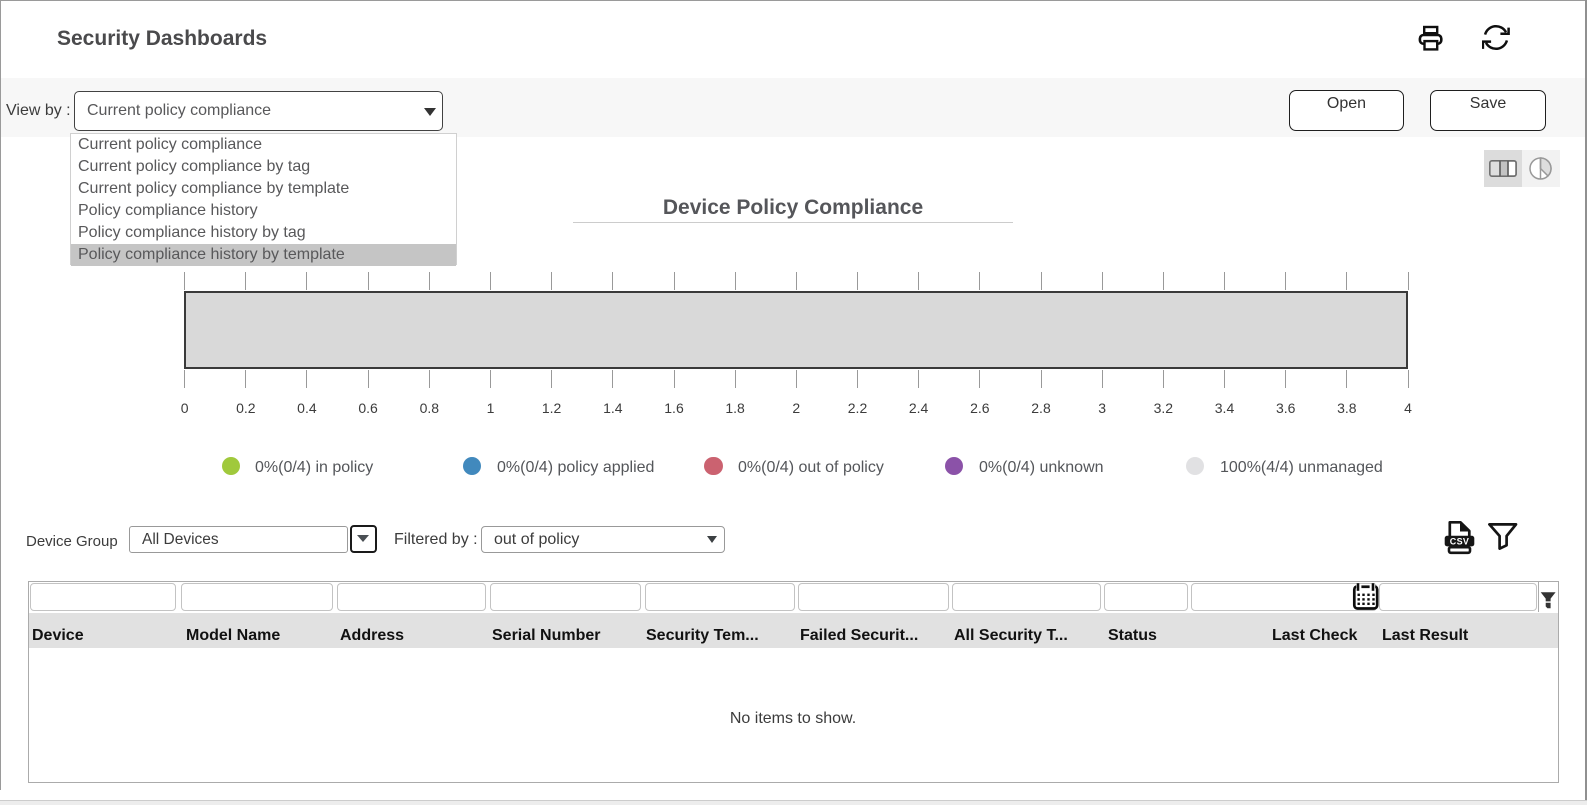 This screenshot has width=1587, height=805. Describe the element at coordinates (1459, 542) in the screenshot. I see `svg-text: CSV` at that location.